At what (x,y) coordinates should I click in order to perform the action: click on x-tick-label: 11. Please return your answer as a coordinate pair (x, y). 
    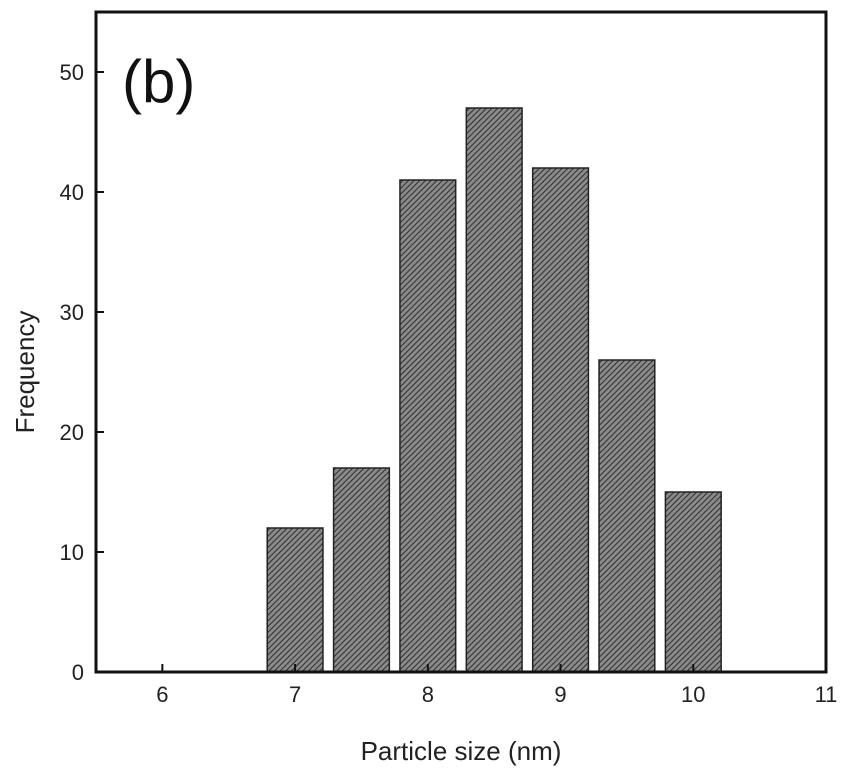
    Looking at the image, I should click on (826, 694).